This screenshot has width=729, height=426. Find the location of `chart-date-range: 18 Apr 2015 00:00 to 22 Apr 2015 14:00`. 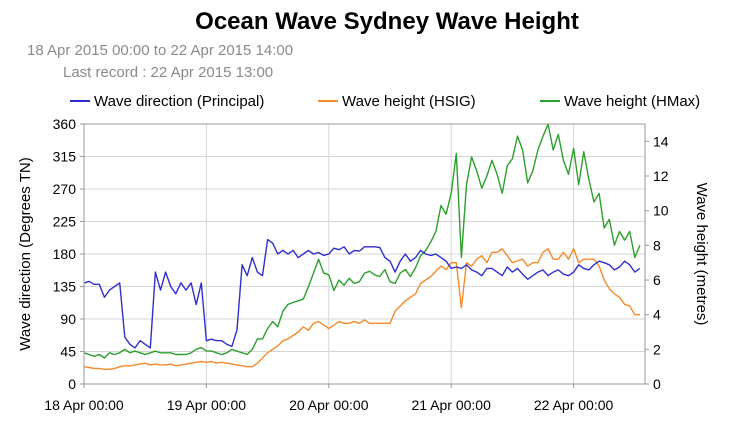

chart-date-range: 18 Apr 2015 00:00 to 22 Apr 2015 14:00 is located at coordinates (160, 50).